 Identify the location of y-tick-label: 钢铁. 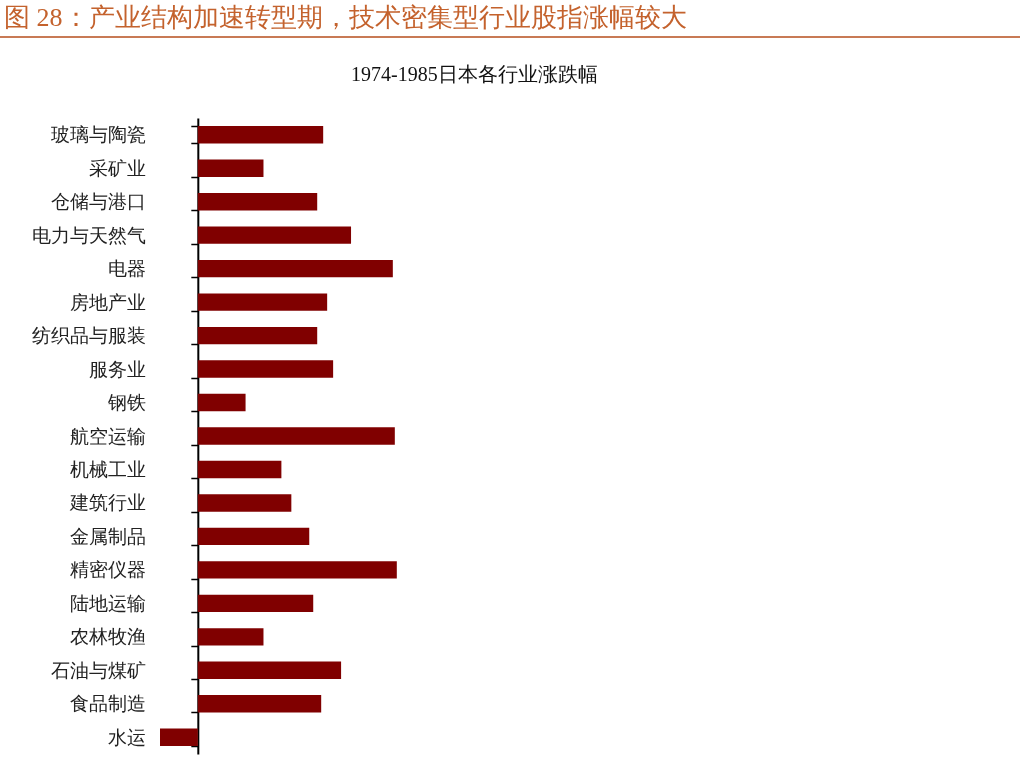
(126, 403).